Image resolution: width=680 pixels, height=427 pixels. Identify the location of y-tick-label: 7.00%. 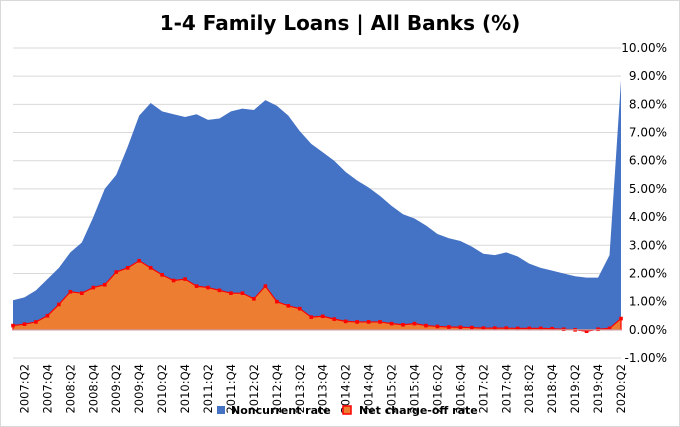
(648, 133).